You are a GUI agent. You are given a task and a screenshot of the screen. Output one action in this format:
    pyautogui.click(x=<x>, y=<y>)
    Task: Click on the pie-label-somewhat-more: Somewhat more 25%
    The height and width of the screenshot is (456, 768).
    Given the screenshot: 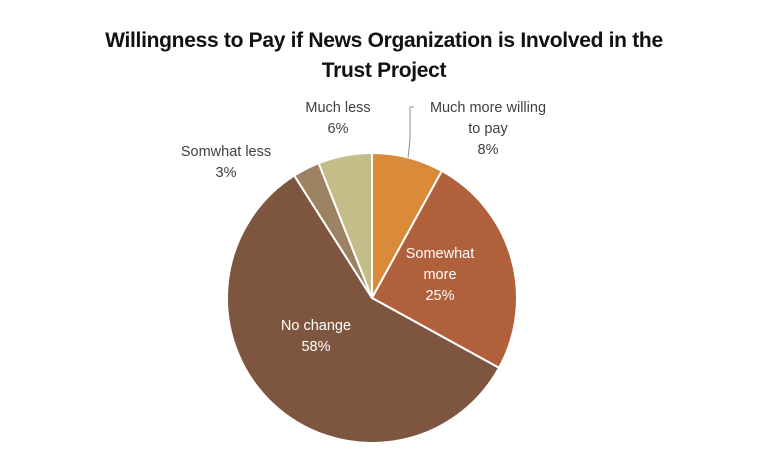 What is the action you would take?
    pyautogui.click(x=440, y=275)
    